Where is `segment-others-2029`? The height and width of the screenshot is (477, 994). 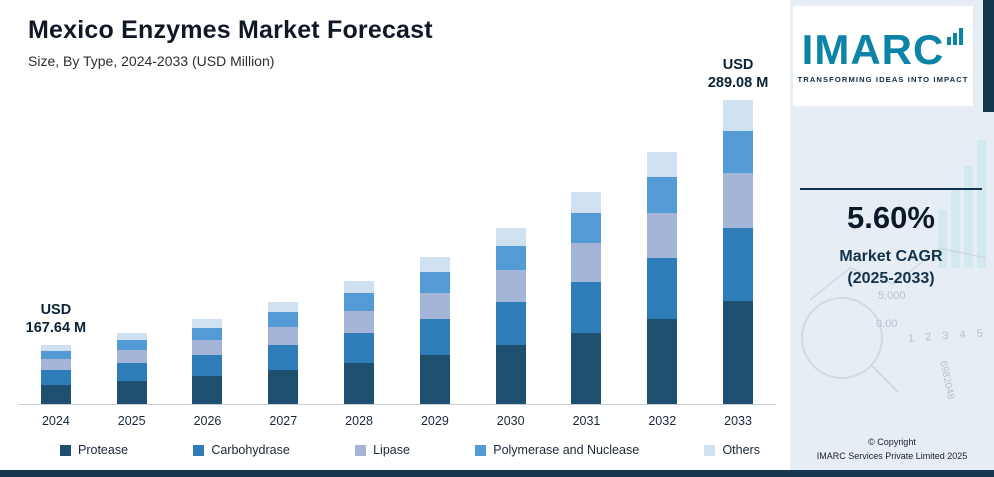 segment-others-2029 is located at coordinates (434, 264).